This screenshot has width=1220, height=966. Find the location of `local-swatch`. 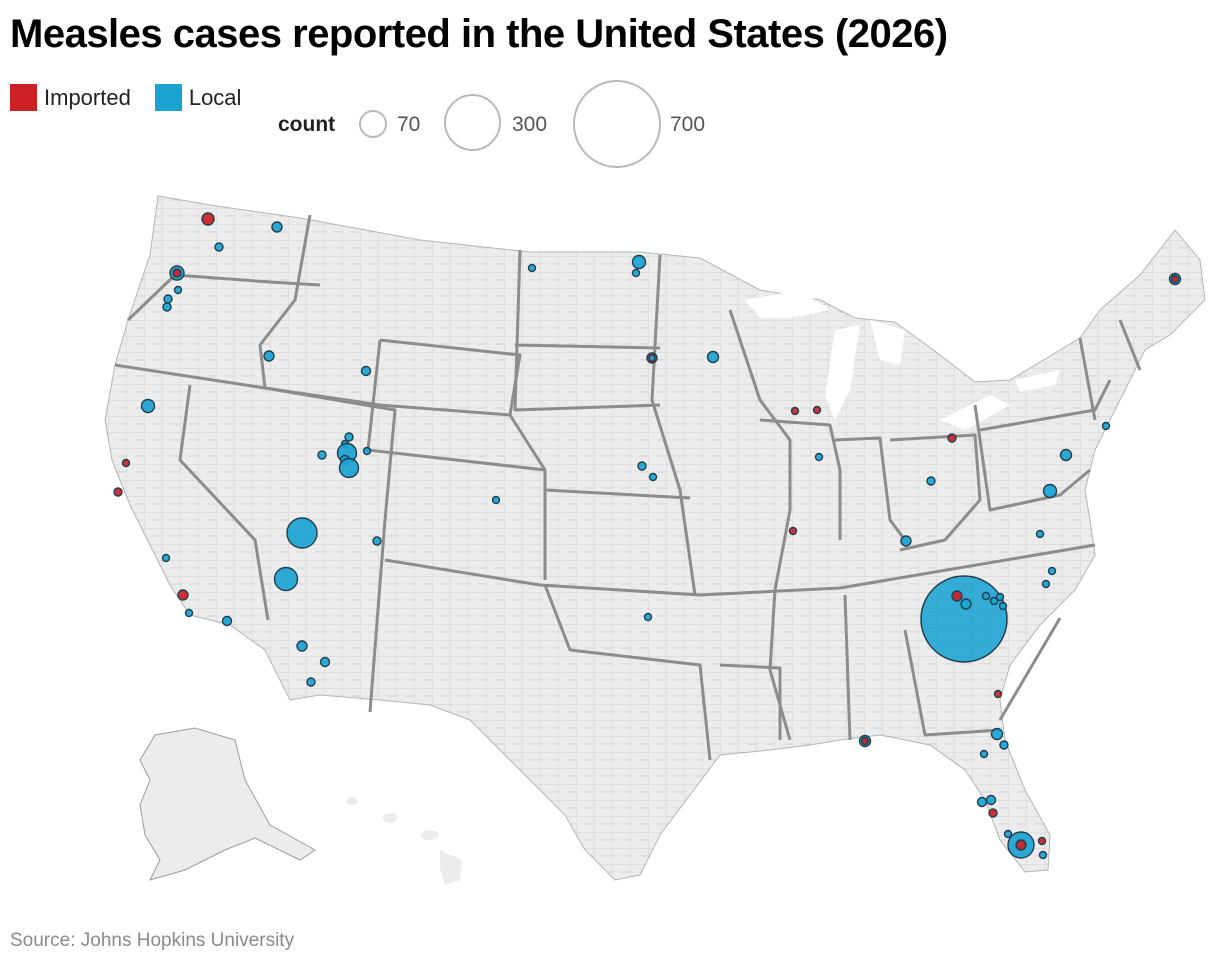

local-swatch is located at coordinates (168, 97).